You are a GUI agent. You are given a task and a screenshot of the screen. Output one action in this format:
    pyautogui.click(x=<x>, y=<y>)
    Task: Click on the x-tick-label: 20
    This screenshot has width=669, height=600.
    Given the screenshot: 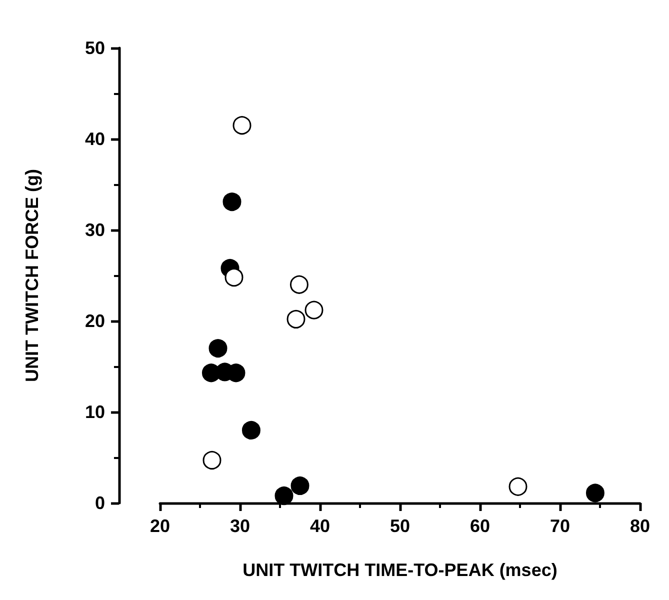 What is the action you would take?
    pyautogui.click(x=160, y=526)
    